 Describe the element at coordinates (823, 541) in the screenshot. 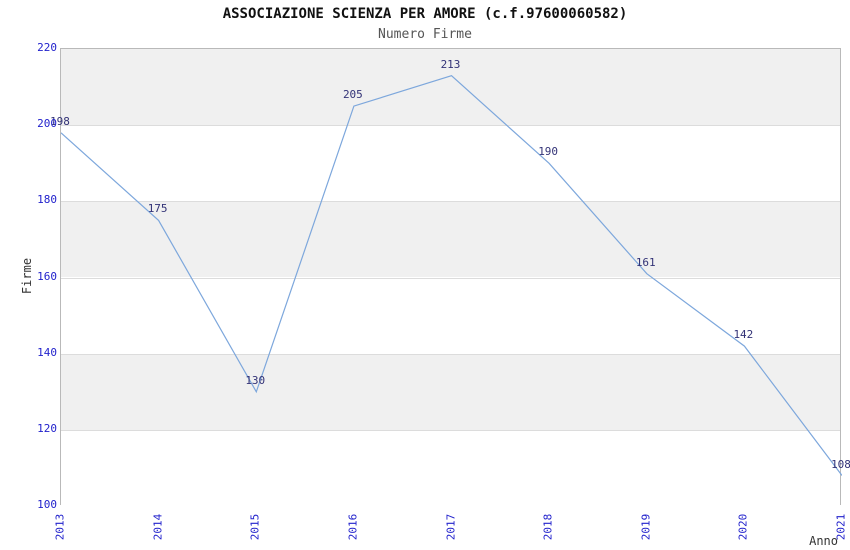

I see `x-axis-title: Anno` at that location.